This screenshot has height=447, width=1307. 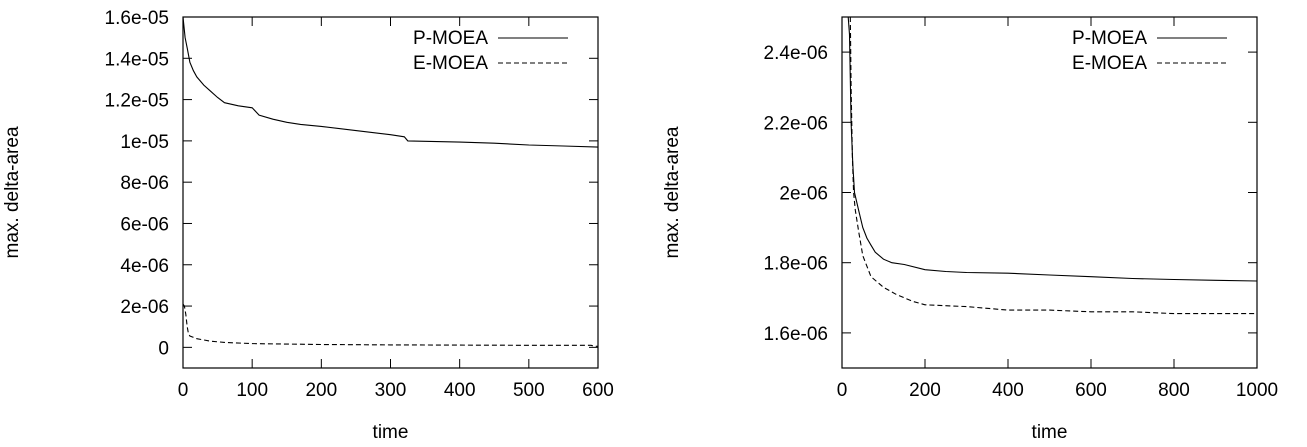 What do you see at coordinates (144, 224) in the screenshot?
I see `y-tick-label: 6e-06` at bounding box center [144, 224].